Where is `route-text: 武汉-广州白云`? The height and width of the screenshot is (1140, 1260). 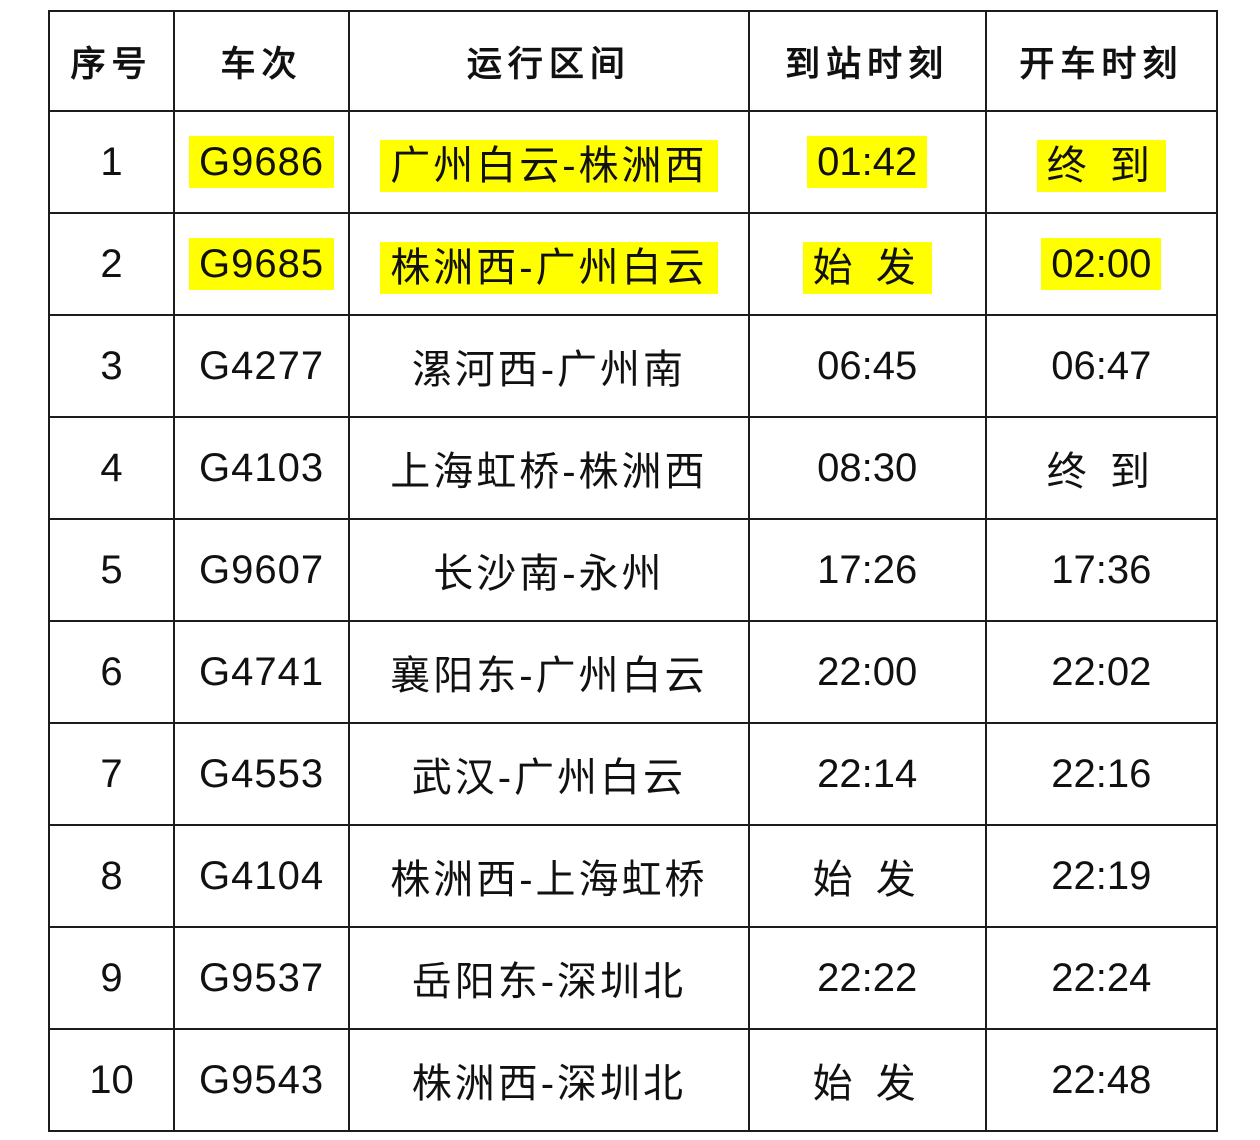 route-text: 武汉-广州白云 is located at coordinates (549, 778).